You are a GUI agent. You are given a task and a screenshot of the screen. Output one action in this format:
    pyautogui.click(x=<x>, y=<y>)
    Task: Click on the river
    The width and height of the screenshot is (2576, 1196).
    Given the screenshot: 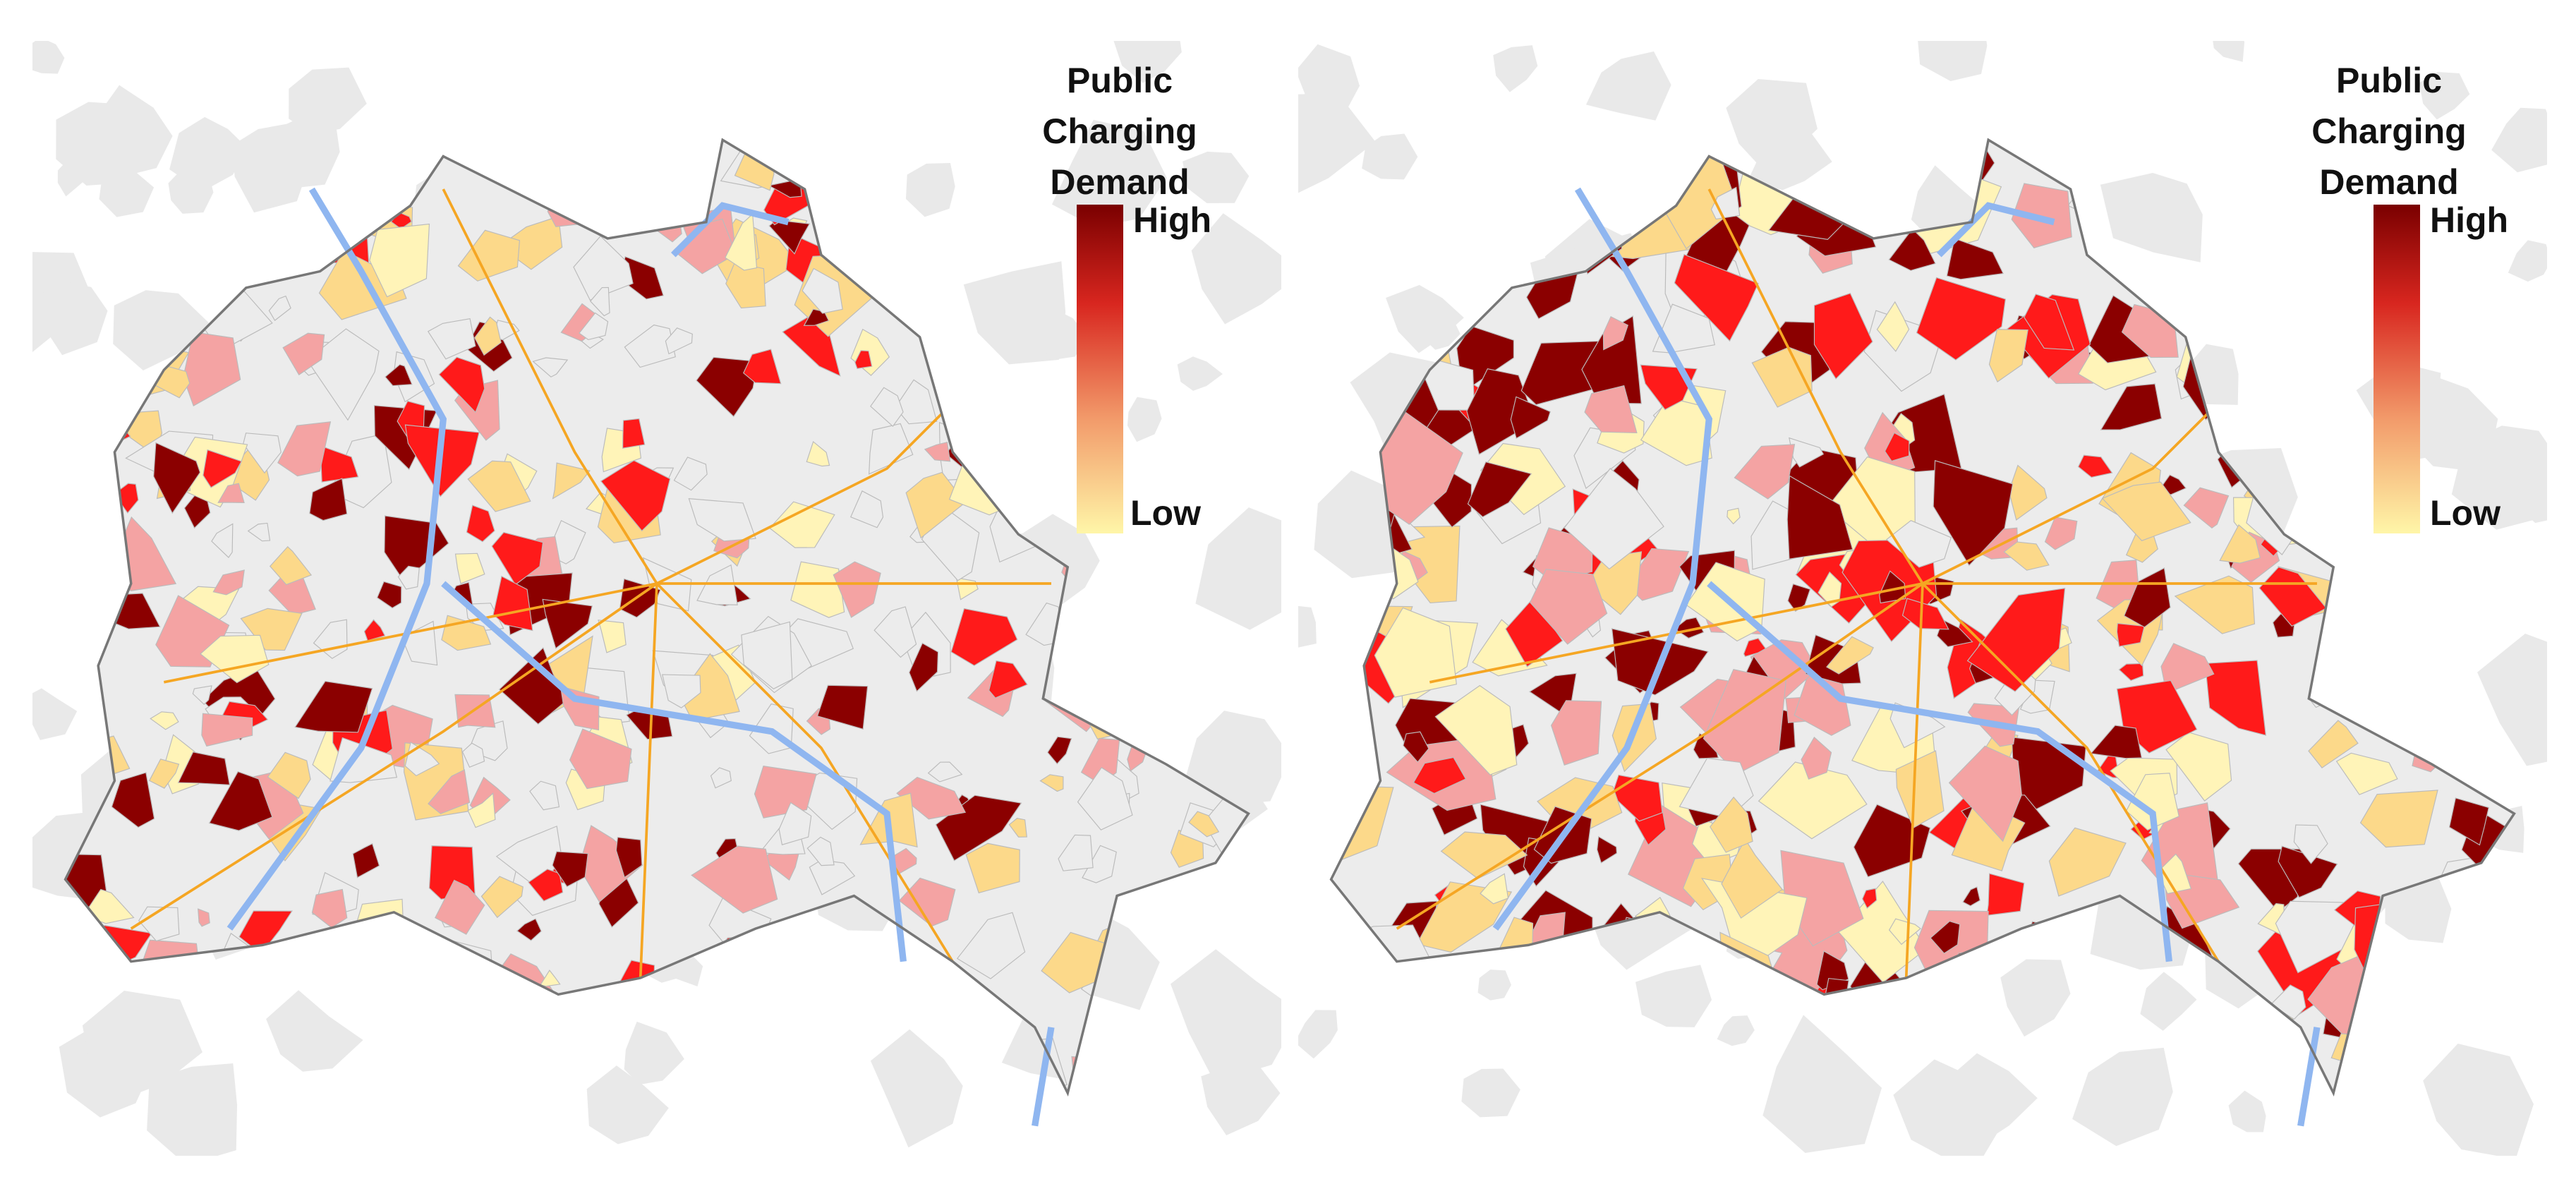 What is the action you would take?
    pyautogui.click(x=2309, y=1077)
    